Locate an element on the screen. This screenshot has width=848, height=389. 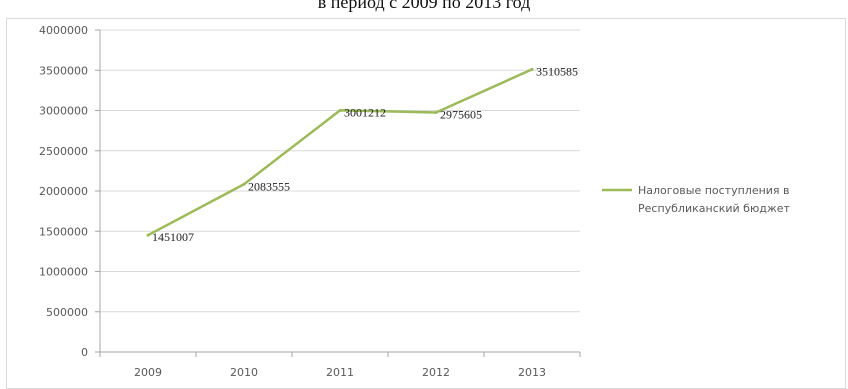
x-tick-label: 2011 is located at coordinates (340, 372).